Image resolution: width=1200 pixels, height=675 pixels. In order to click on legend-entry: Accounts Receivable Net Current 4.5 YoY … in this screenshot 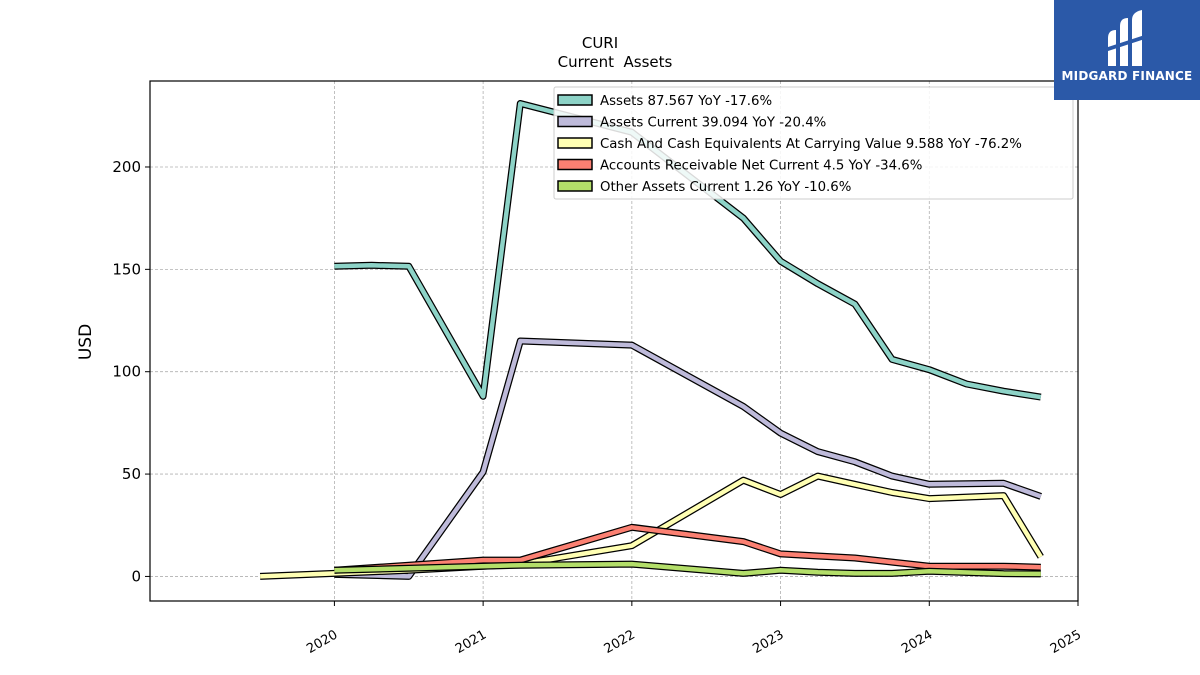, I will do `click(761, 166)`.